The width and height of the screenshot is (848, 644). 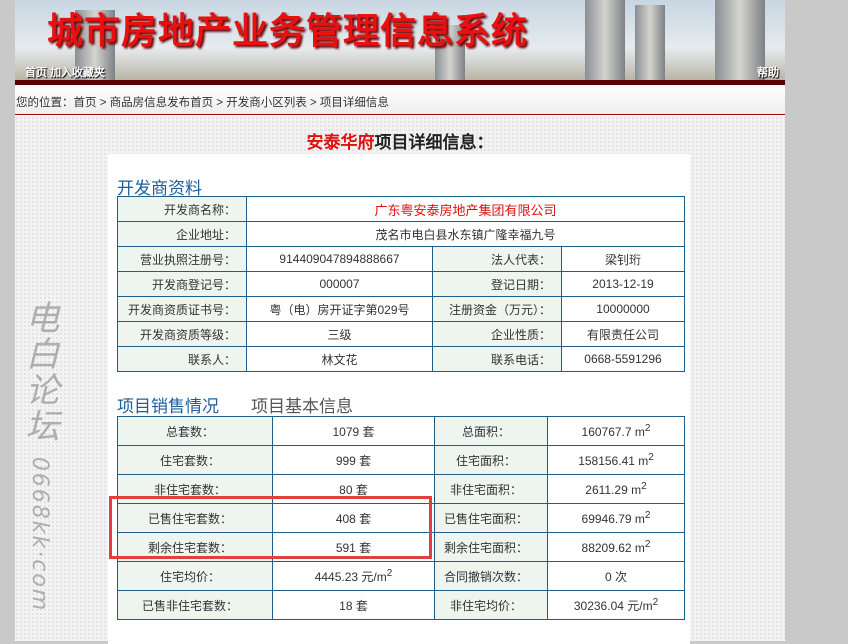 What do you see at coordinates (491, 518) in the screenshot?
I see `table-cell: 已售住宅面积：` at bounding box center [491, 518].